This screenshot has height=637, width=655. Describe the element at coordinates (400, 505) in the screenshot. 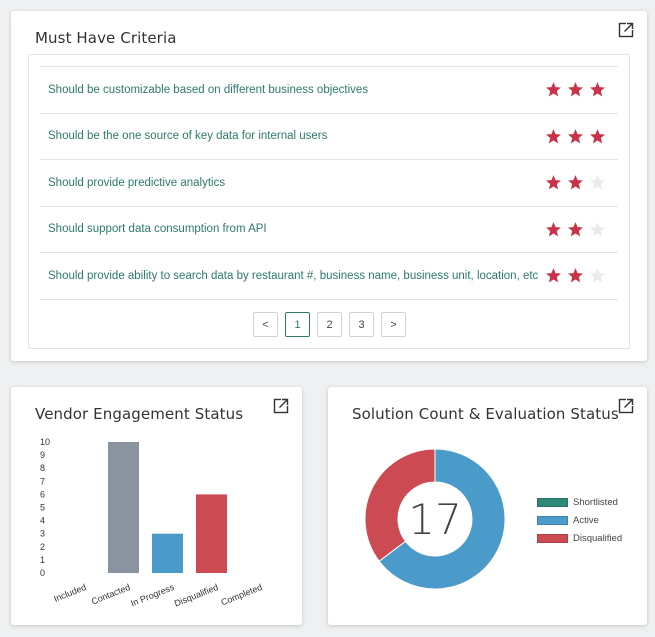

I see `slice-disqualified` at that location.